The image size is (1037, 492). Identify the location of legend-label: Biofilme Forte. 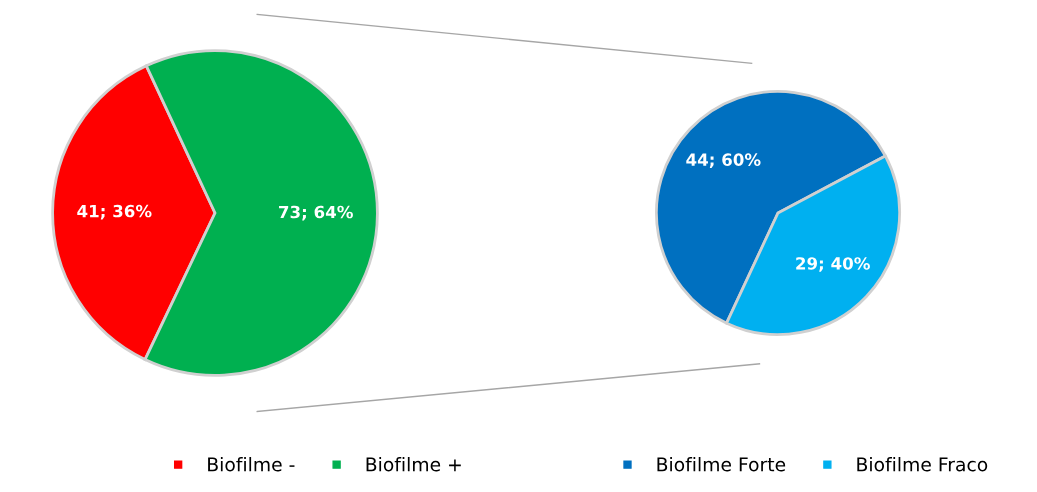
(721, 464).